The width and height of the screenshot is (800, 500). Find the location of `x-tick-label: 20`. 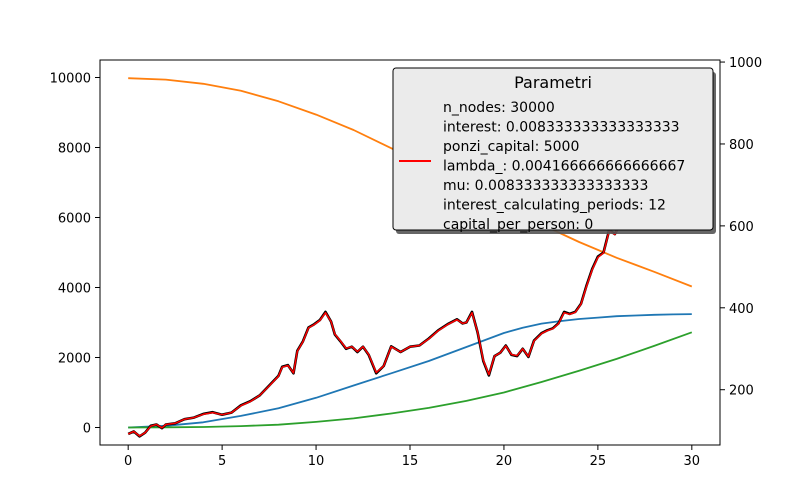

x-tick-label: 20 is located at coordinates (504, 461).